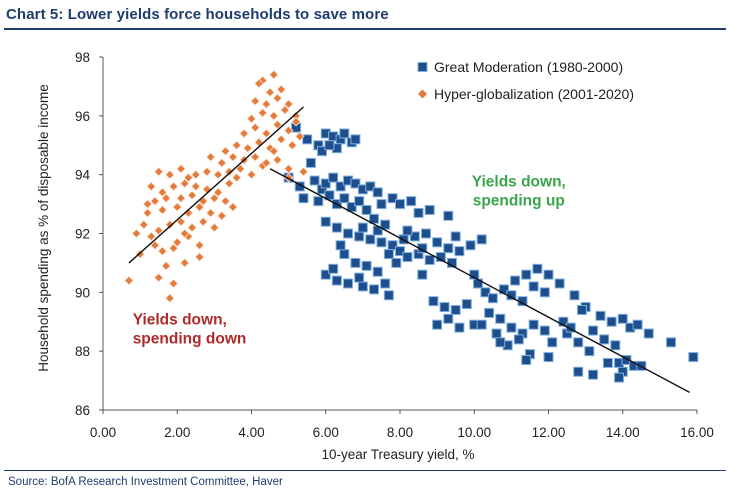 This screenshot has height=503, width=746. What do you see at coordinates (549, 432) in the screenshot?
I see `x-tick-label: 12.00` at bounding box center [549, 432].